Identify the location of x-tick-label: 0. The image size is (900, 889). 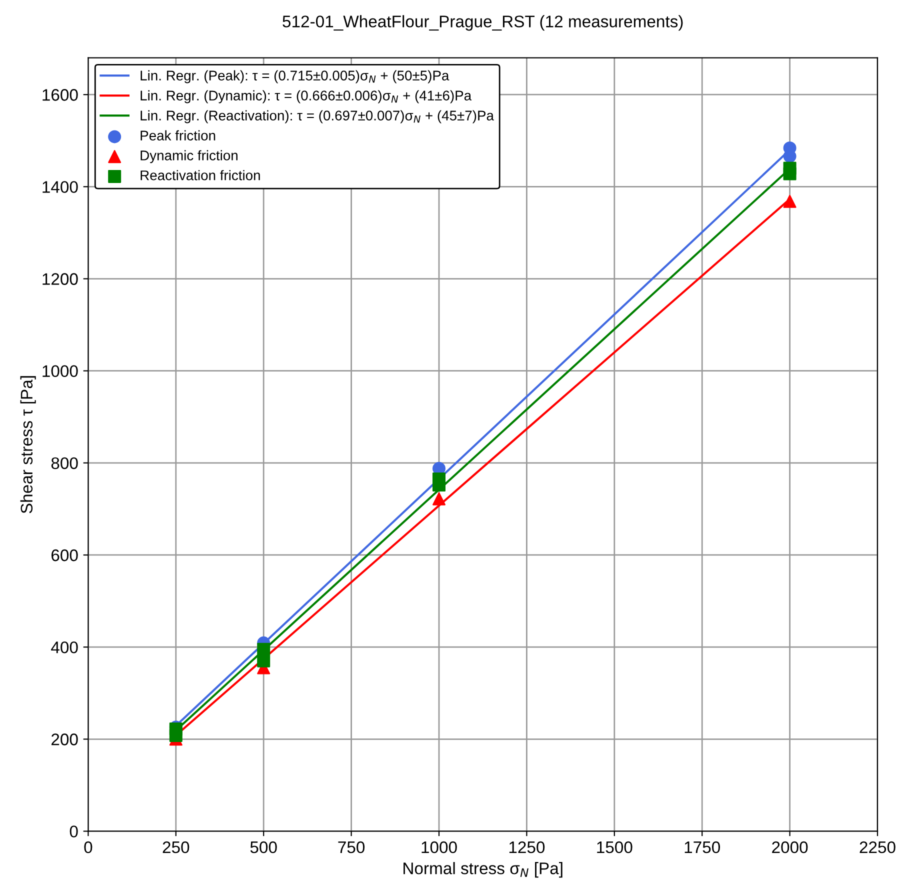
(88, 847).